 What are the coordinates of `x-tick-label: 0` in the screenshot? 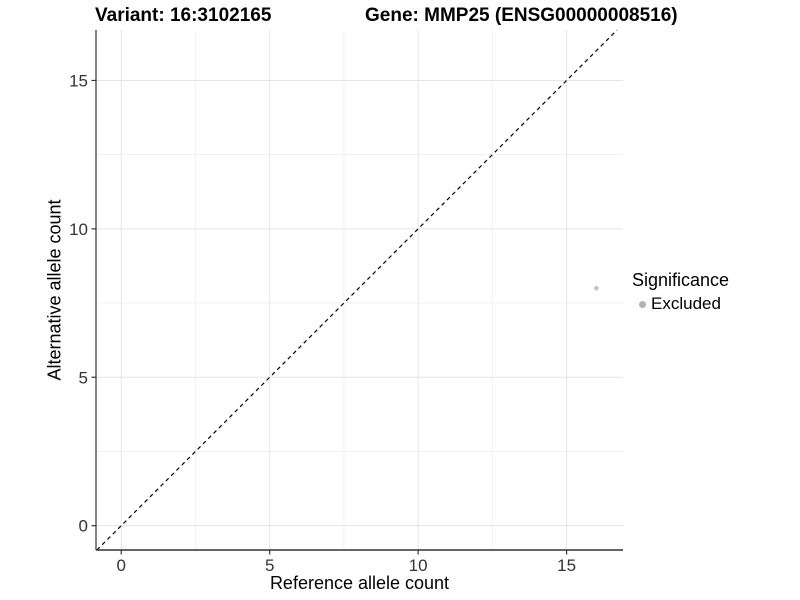 It's located at (121, 565).